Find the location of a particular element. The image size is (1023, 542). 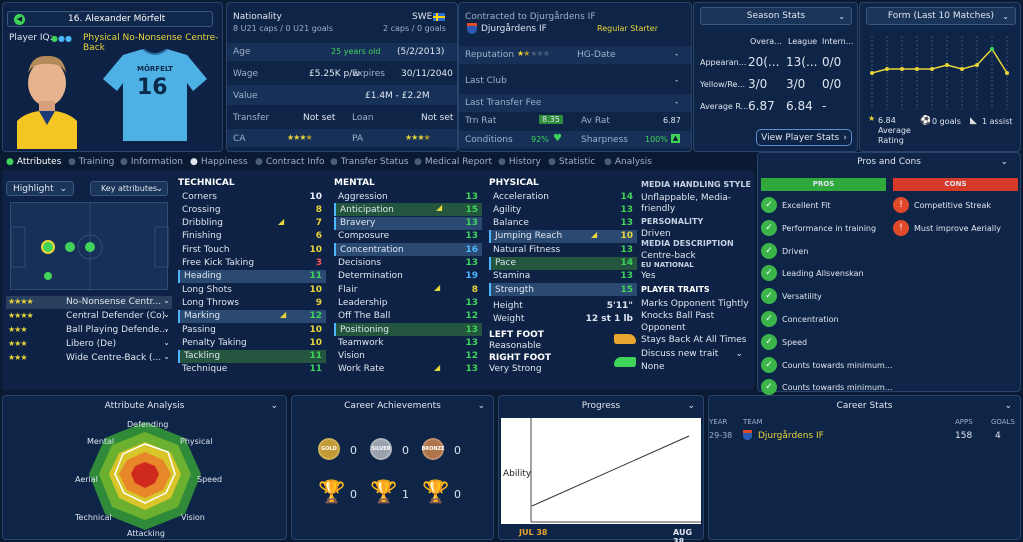

attribute-row: Acceleration 14 is located at coordinates (563, 196).